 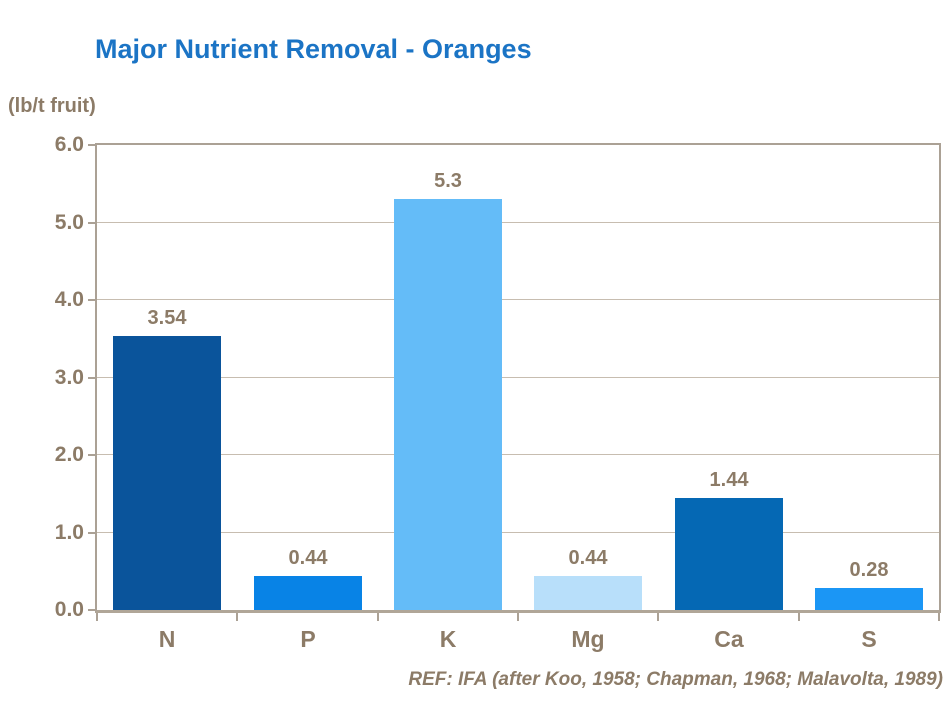 I want to click on bar-Ca, so click(x=729, y=554).